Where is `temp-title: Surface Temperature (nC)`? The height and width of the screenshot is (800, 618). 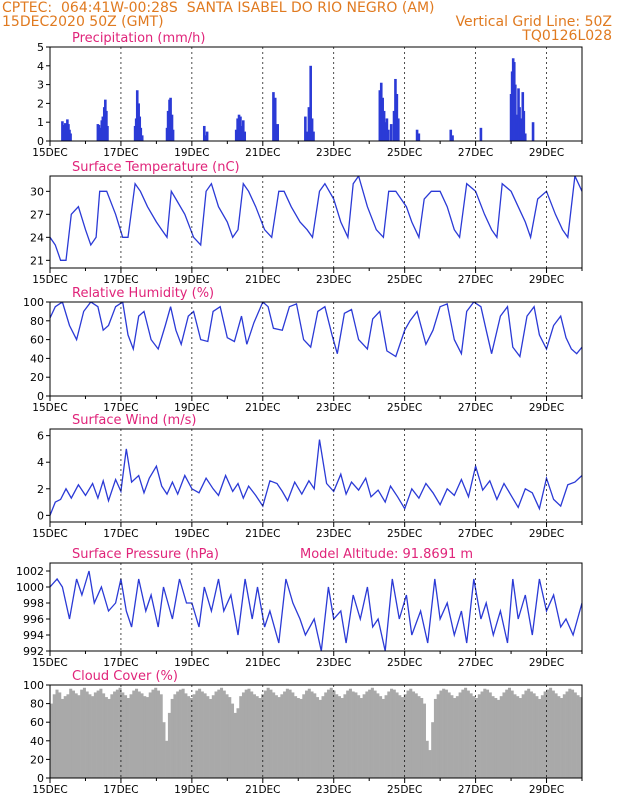
temp-title: Surface Temperature (nC) is located at coordinates (156, 167).